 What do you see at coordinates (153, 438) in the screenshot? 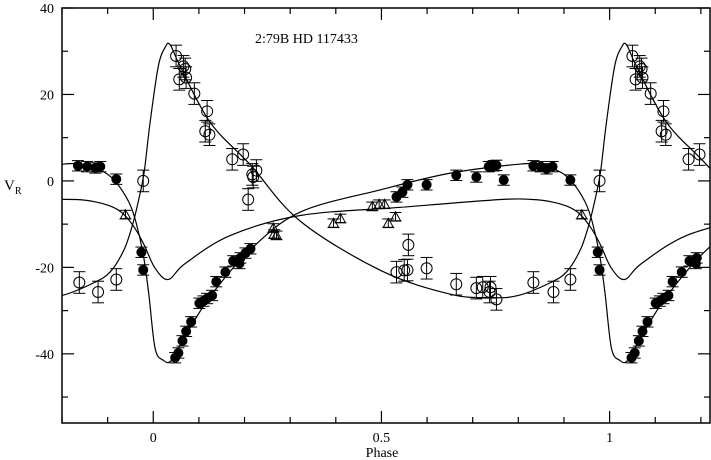
I see `x-tick-label: 0` at bounding box center [153, 438].